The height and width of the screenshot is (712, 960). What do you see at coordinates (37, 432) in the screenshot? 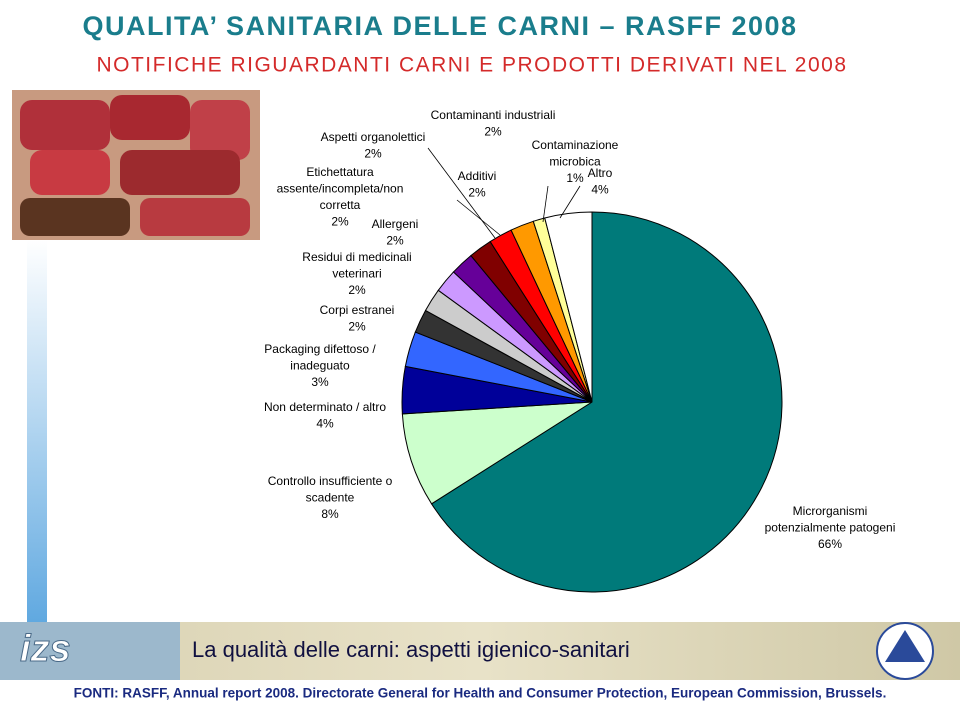
I see `side-strip` at bounding box center [37, 432].